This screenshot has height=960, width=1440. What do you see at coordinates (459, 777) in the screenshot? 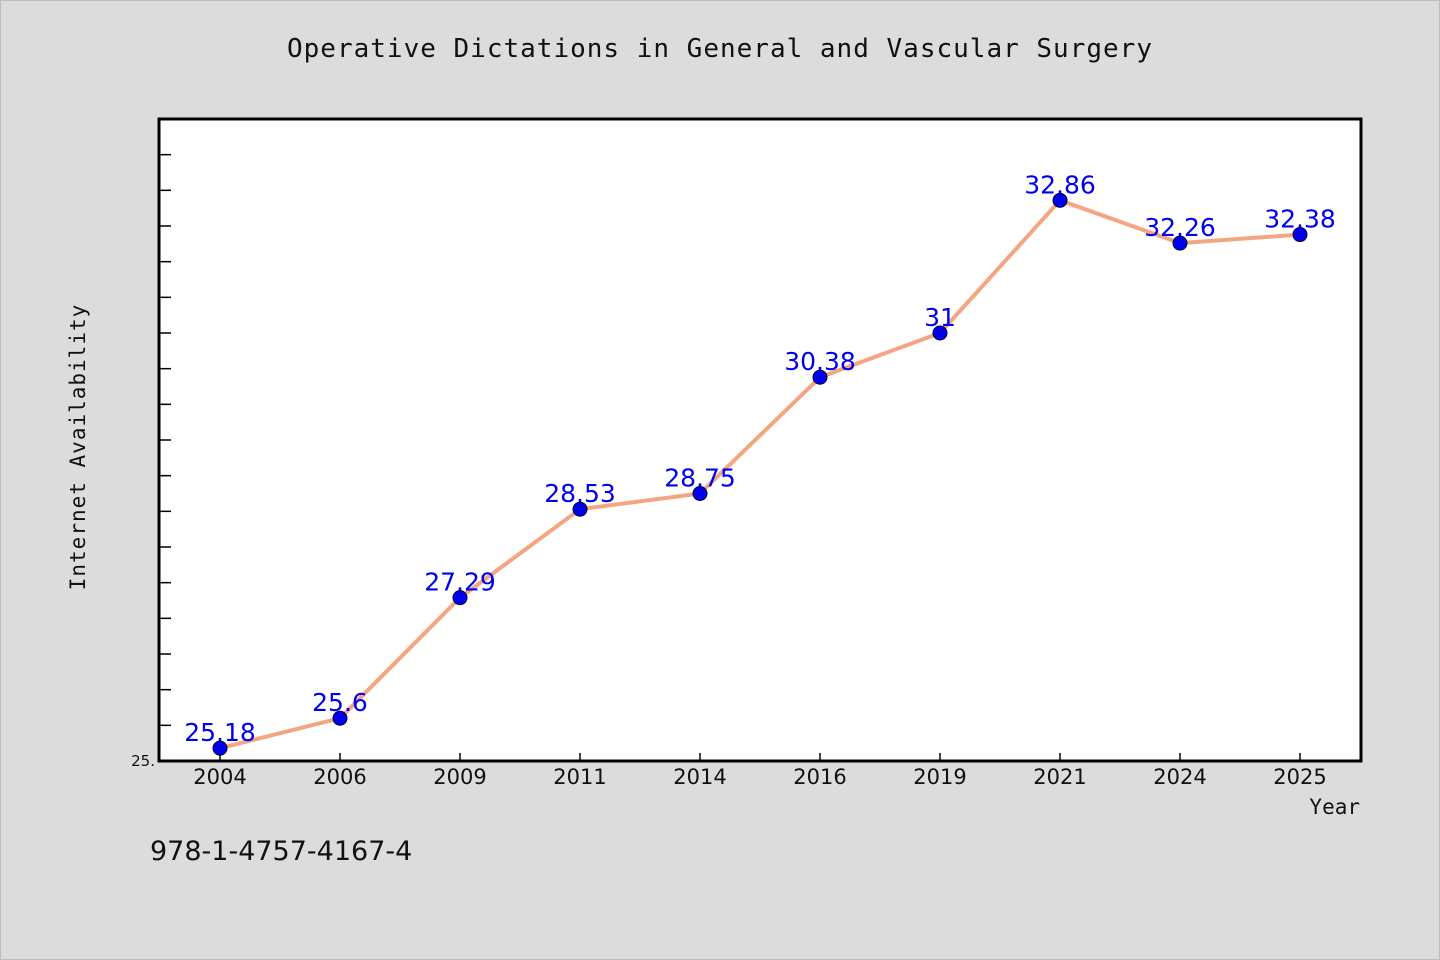
I see `x-tick-label: 2009` at bounding box center [459, 777].